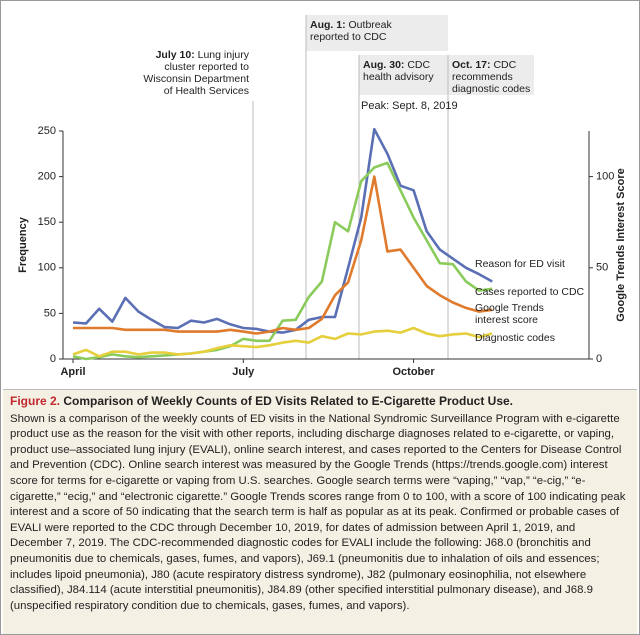  What do you see at coordinates (47, 268) in the screenshot?
I see `y-tick-label: 100` at bounding box center [47, 268].